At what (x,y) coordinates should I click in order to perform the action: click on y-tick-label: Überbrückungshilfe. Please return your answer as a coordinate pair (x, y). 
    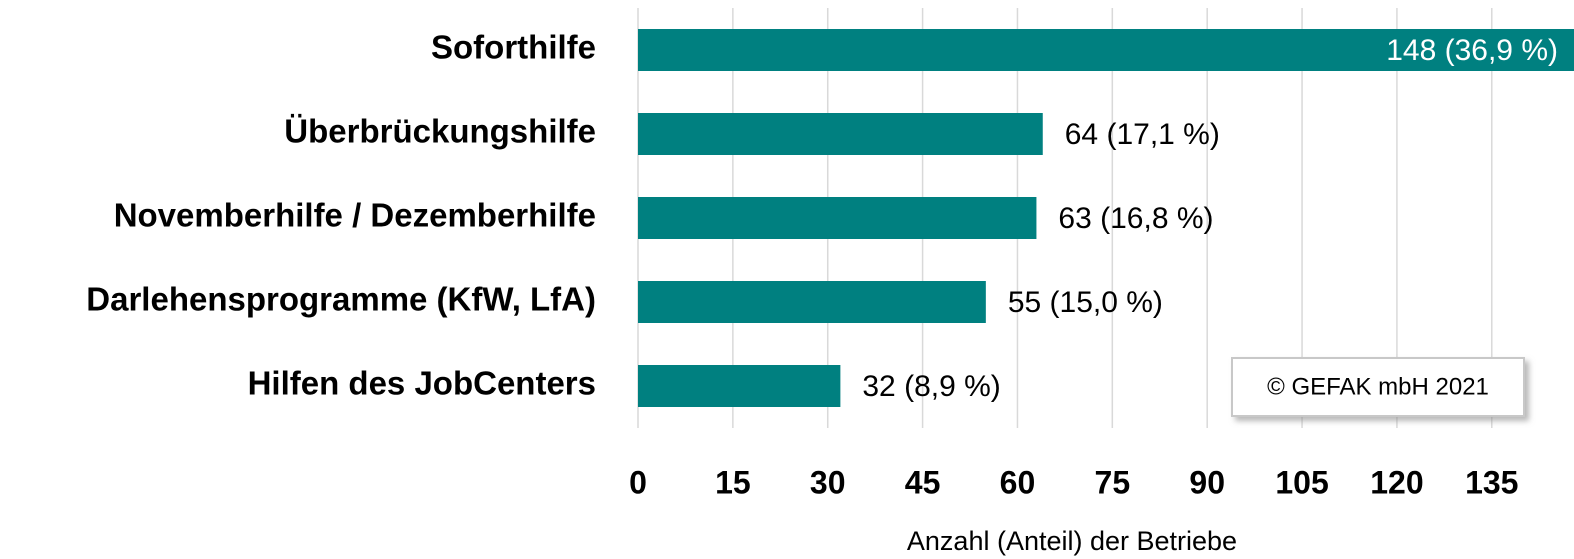
    Looking at the image, I should click on (440, 131).